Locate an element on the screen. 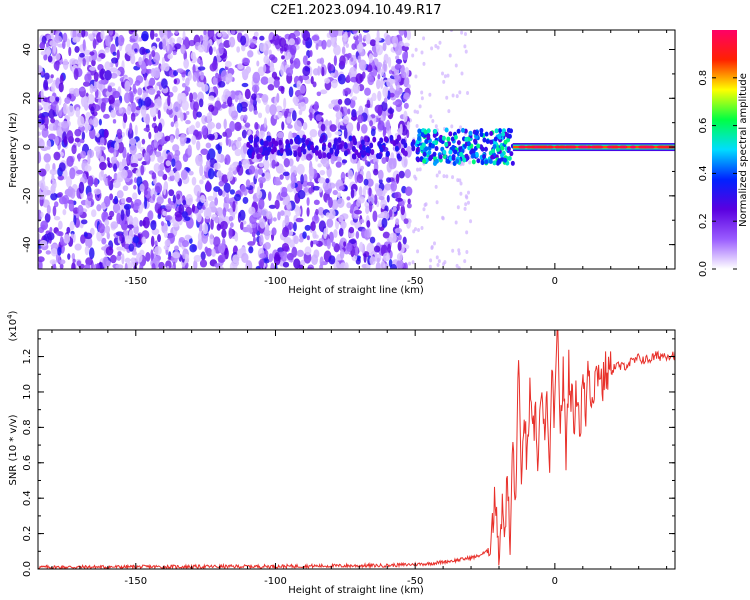 Image resolution: width=750 pixels, height=600 pixels. x-tick-label: -100 is located at coordinates (275, 581).